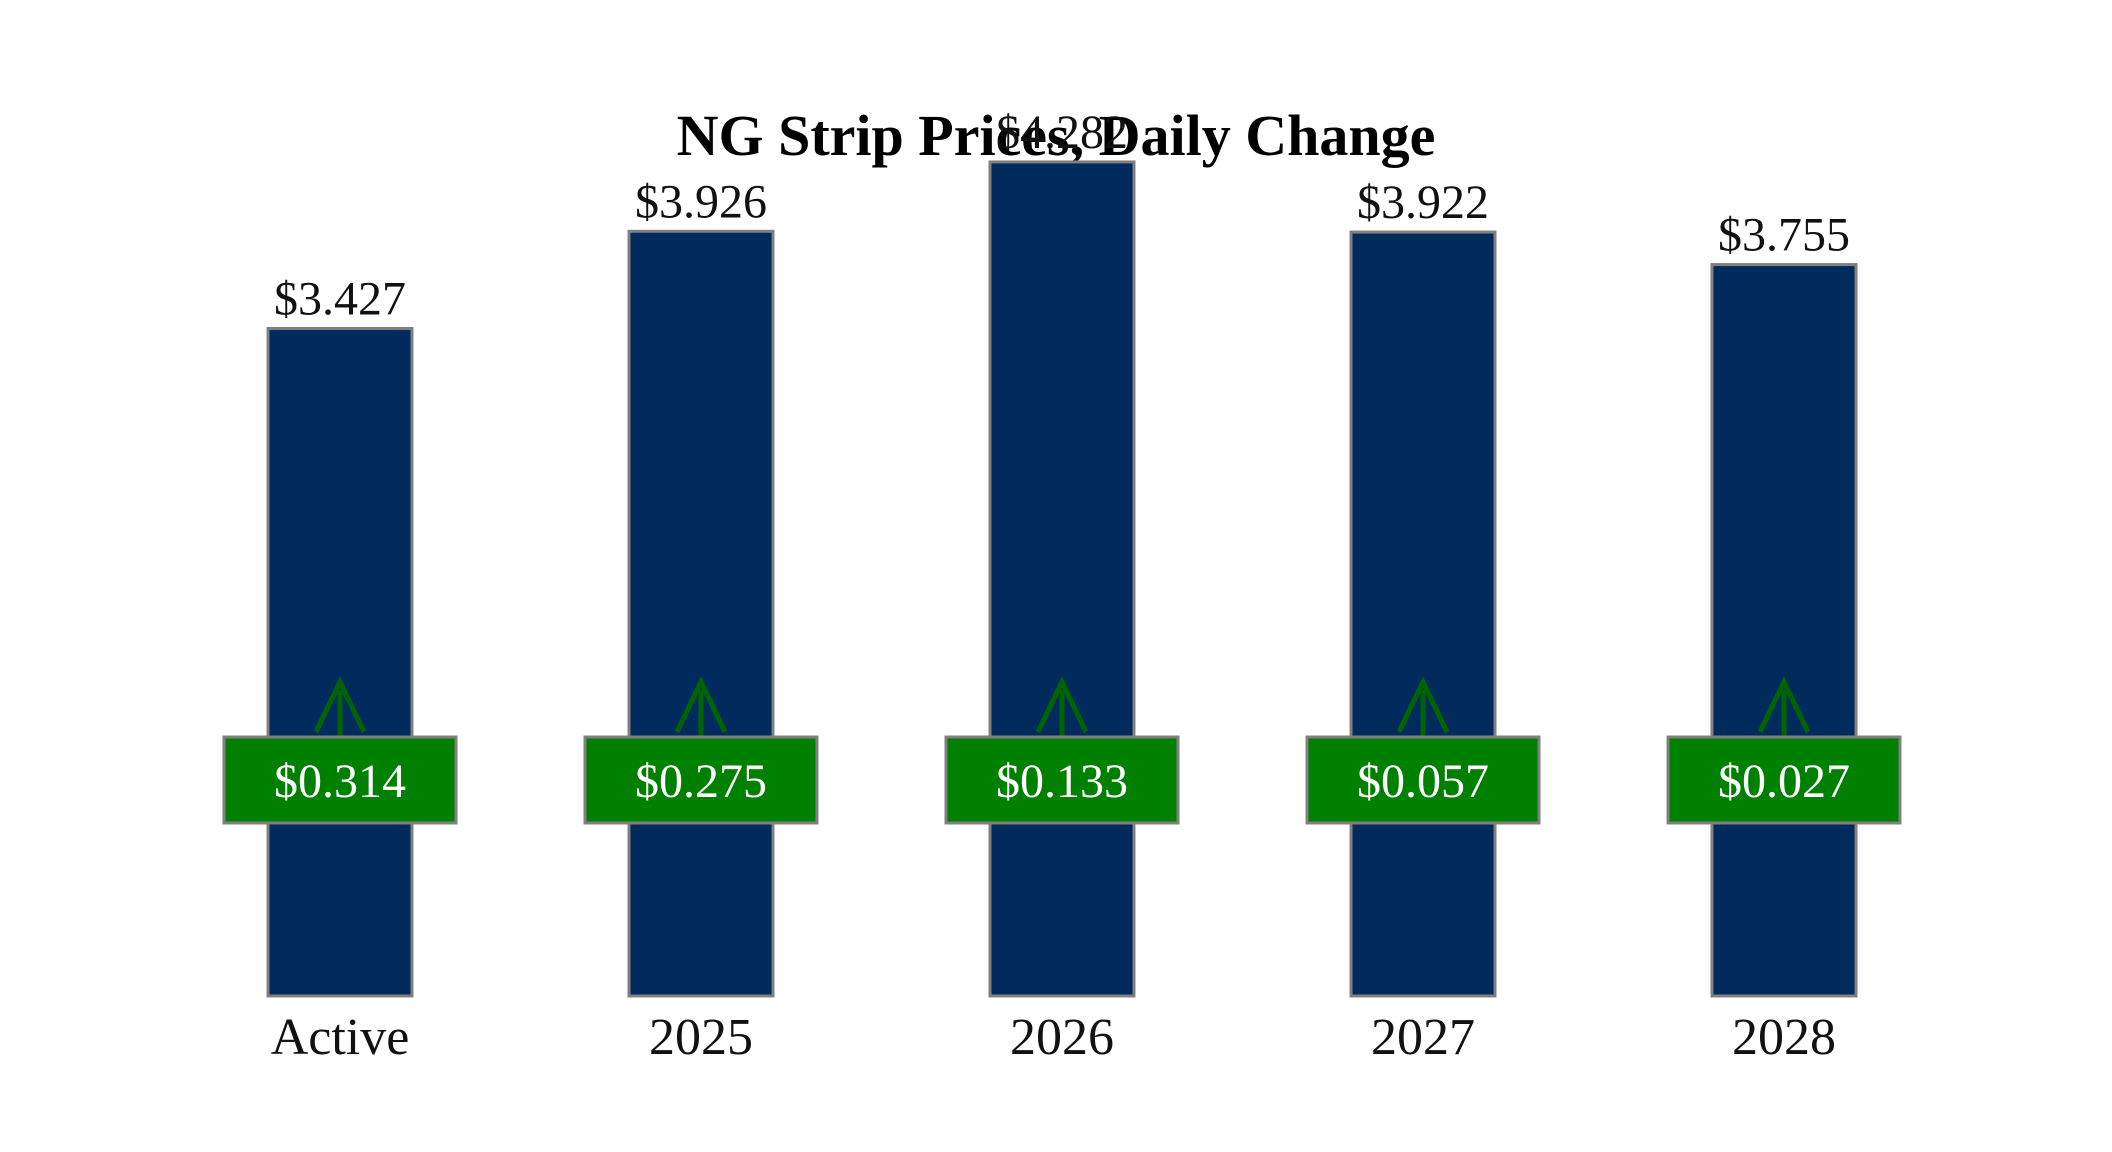 The height and width of the screenshot is (1152, 2112). Describe the element at coordinates (1784, 1037) in the screenshot. I see `category-label: 2028` at that location.